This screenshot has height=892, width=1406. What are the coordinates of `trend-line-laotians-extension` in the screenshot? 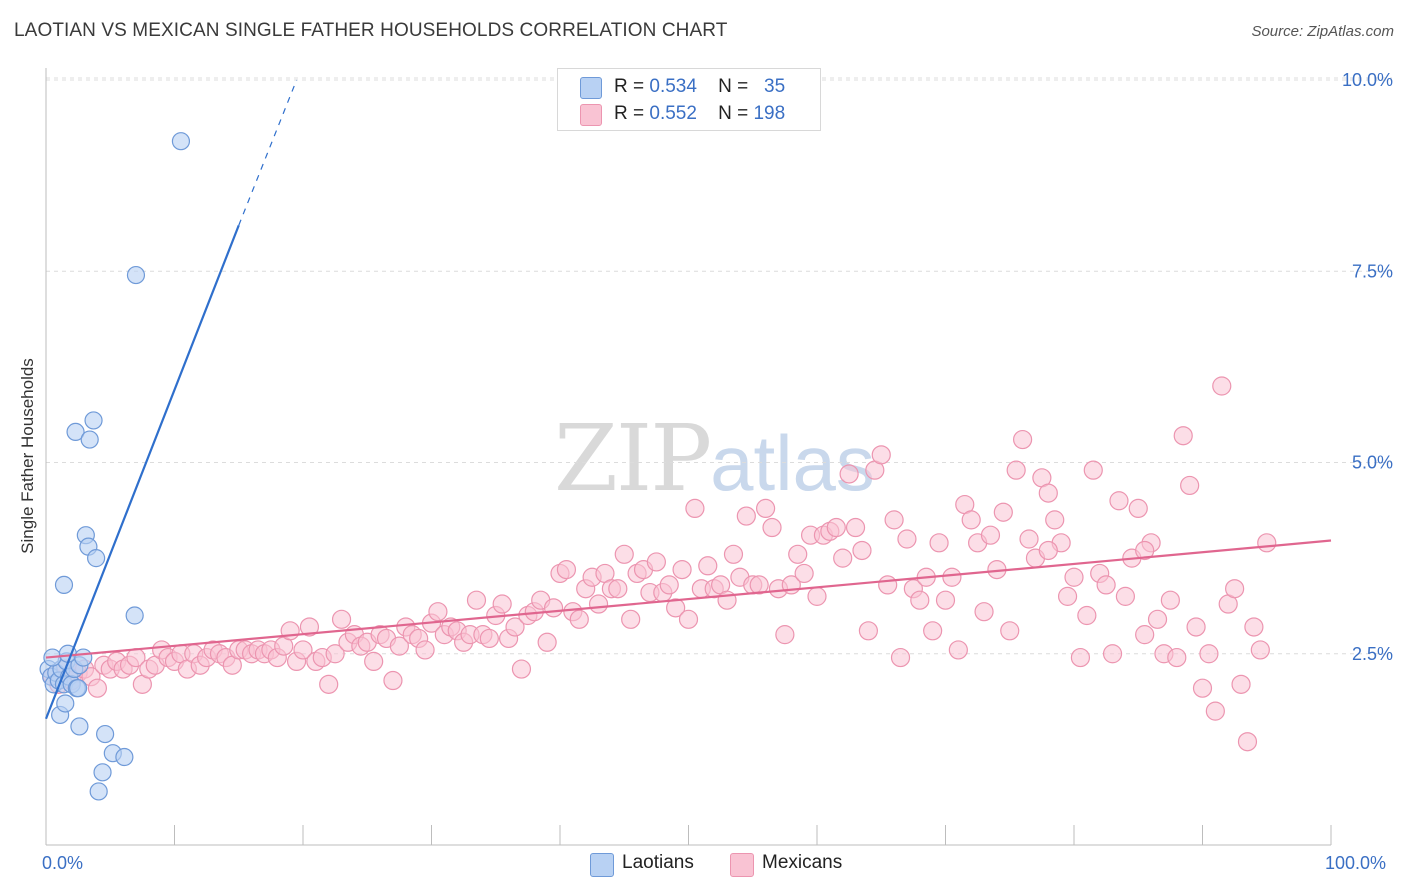 It's located at (268, 152).